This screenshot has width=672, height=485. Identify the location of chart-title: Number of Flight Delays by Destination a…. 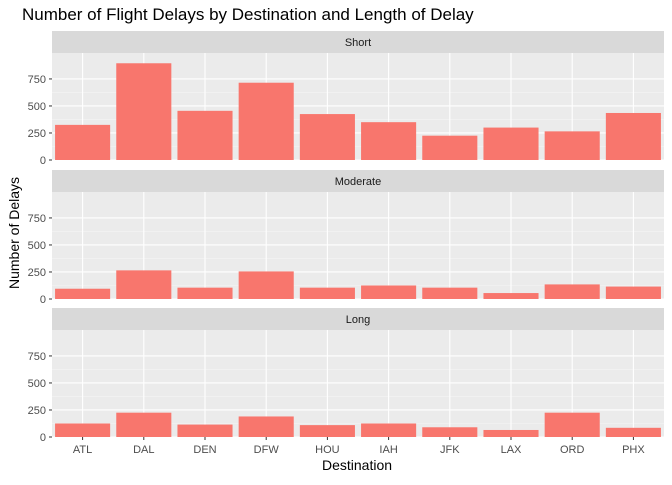
(248, 14).